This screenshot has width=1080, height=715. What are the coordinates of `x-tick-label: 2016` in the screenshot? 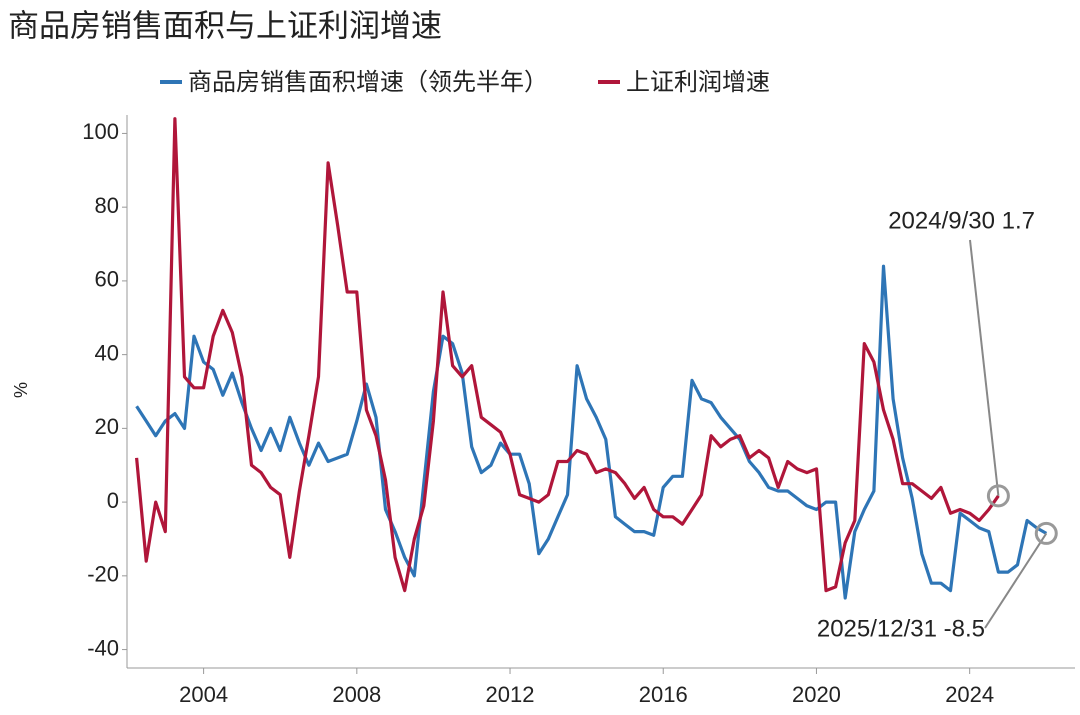 It's located at (663, 694).